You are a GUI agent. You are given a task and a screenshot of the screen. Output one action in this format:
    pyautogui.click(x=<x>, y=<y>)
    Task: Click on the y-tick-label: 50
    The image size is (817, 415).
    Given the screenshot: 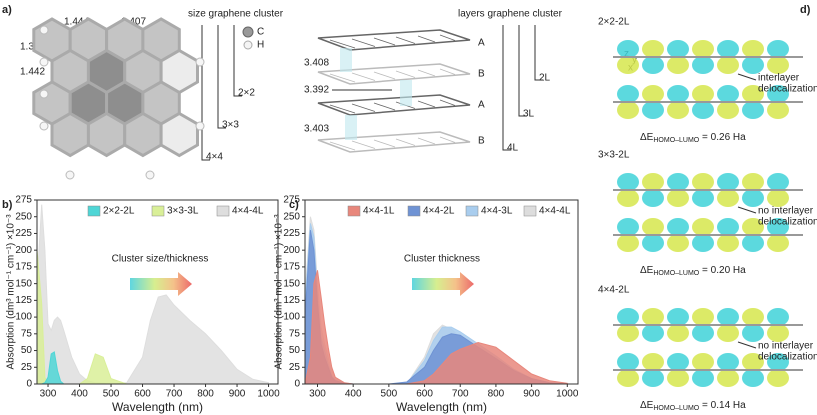 What is the action you would take?
    pyautogui.click(x=295, y=350)
    